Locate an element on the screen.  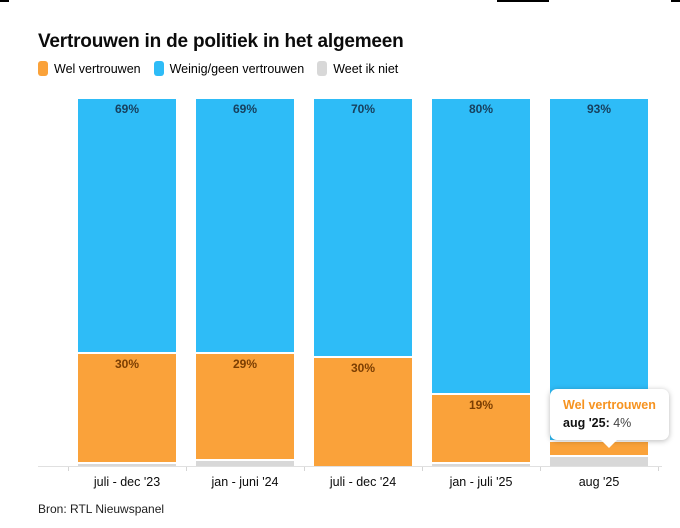
bar-slot-aug-25: 93% is located at coordinates (599, 282).